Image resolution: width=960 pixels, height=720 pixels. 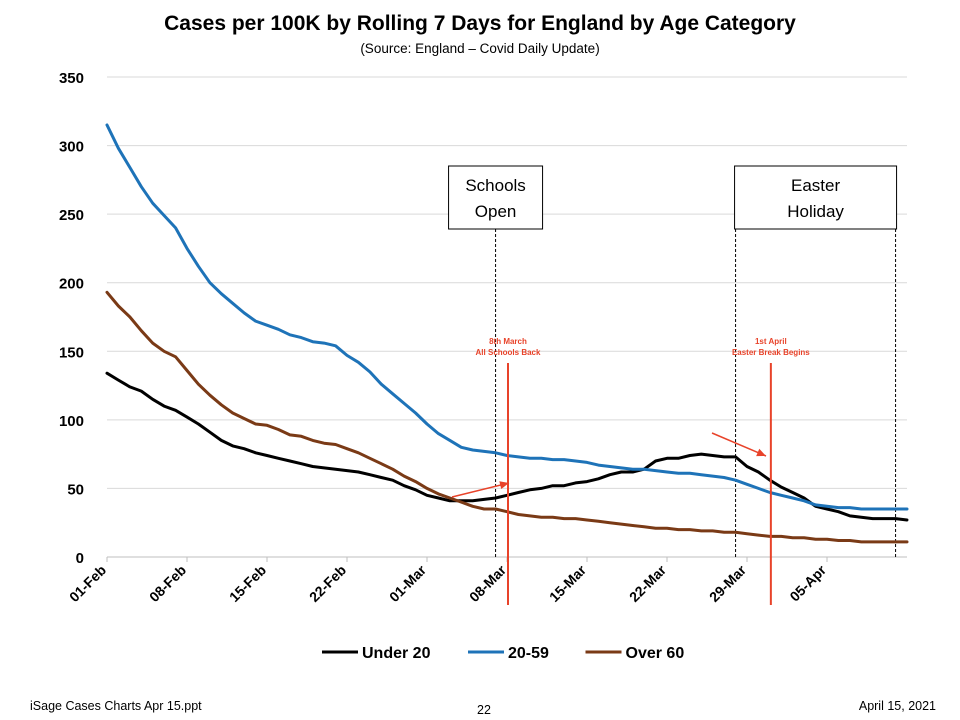 I want to click on x-tick-label: 22-Mar, so click(x=648, y=583).